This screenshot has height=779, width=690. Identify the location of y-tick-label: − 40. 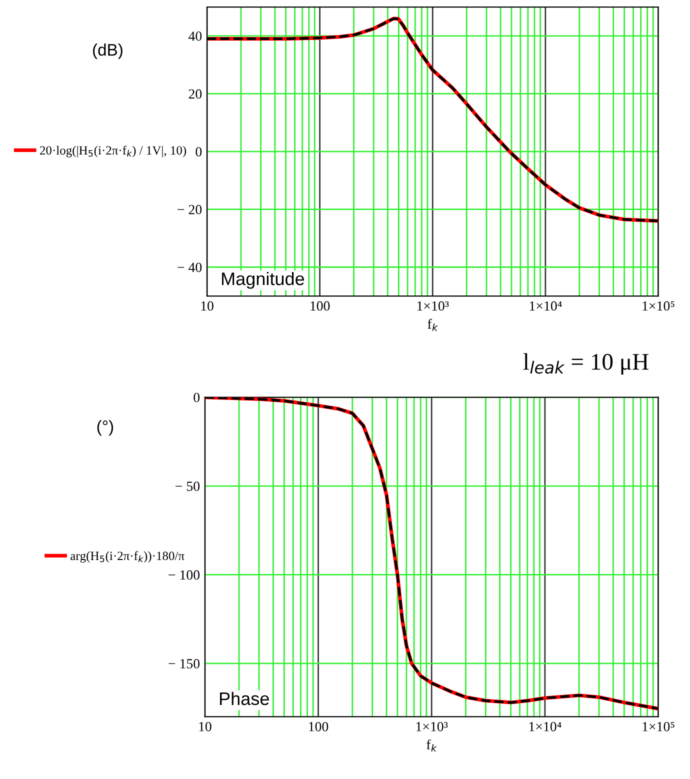
(190, 267).